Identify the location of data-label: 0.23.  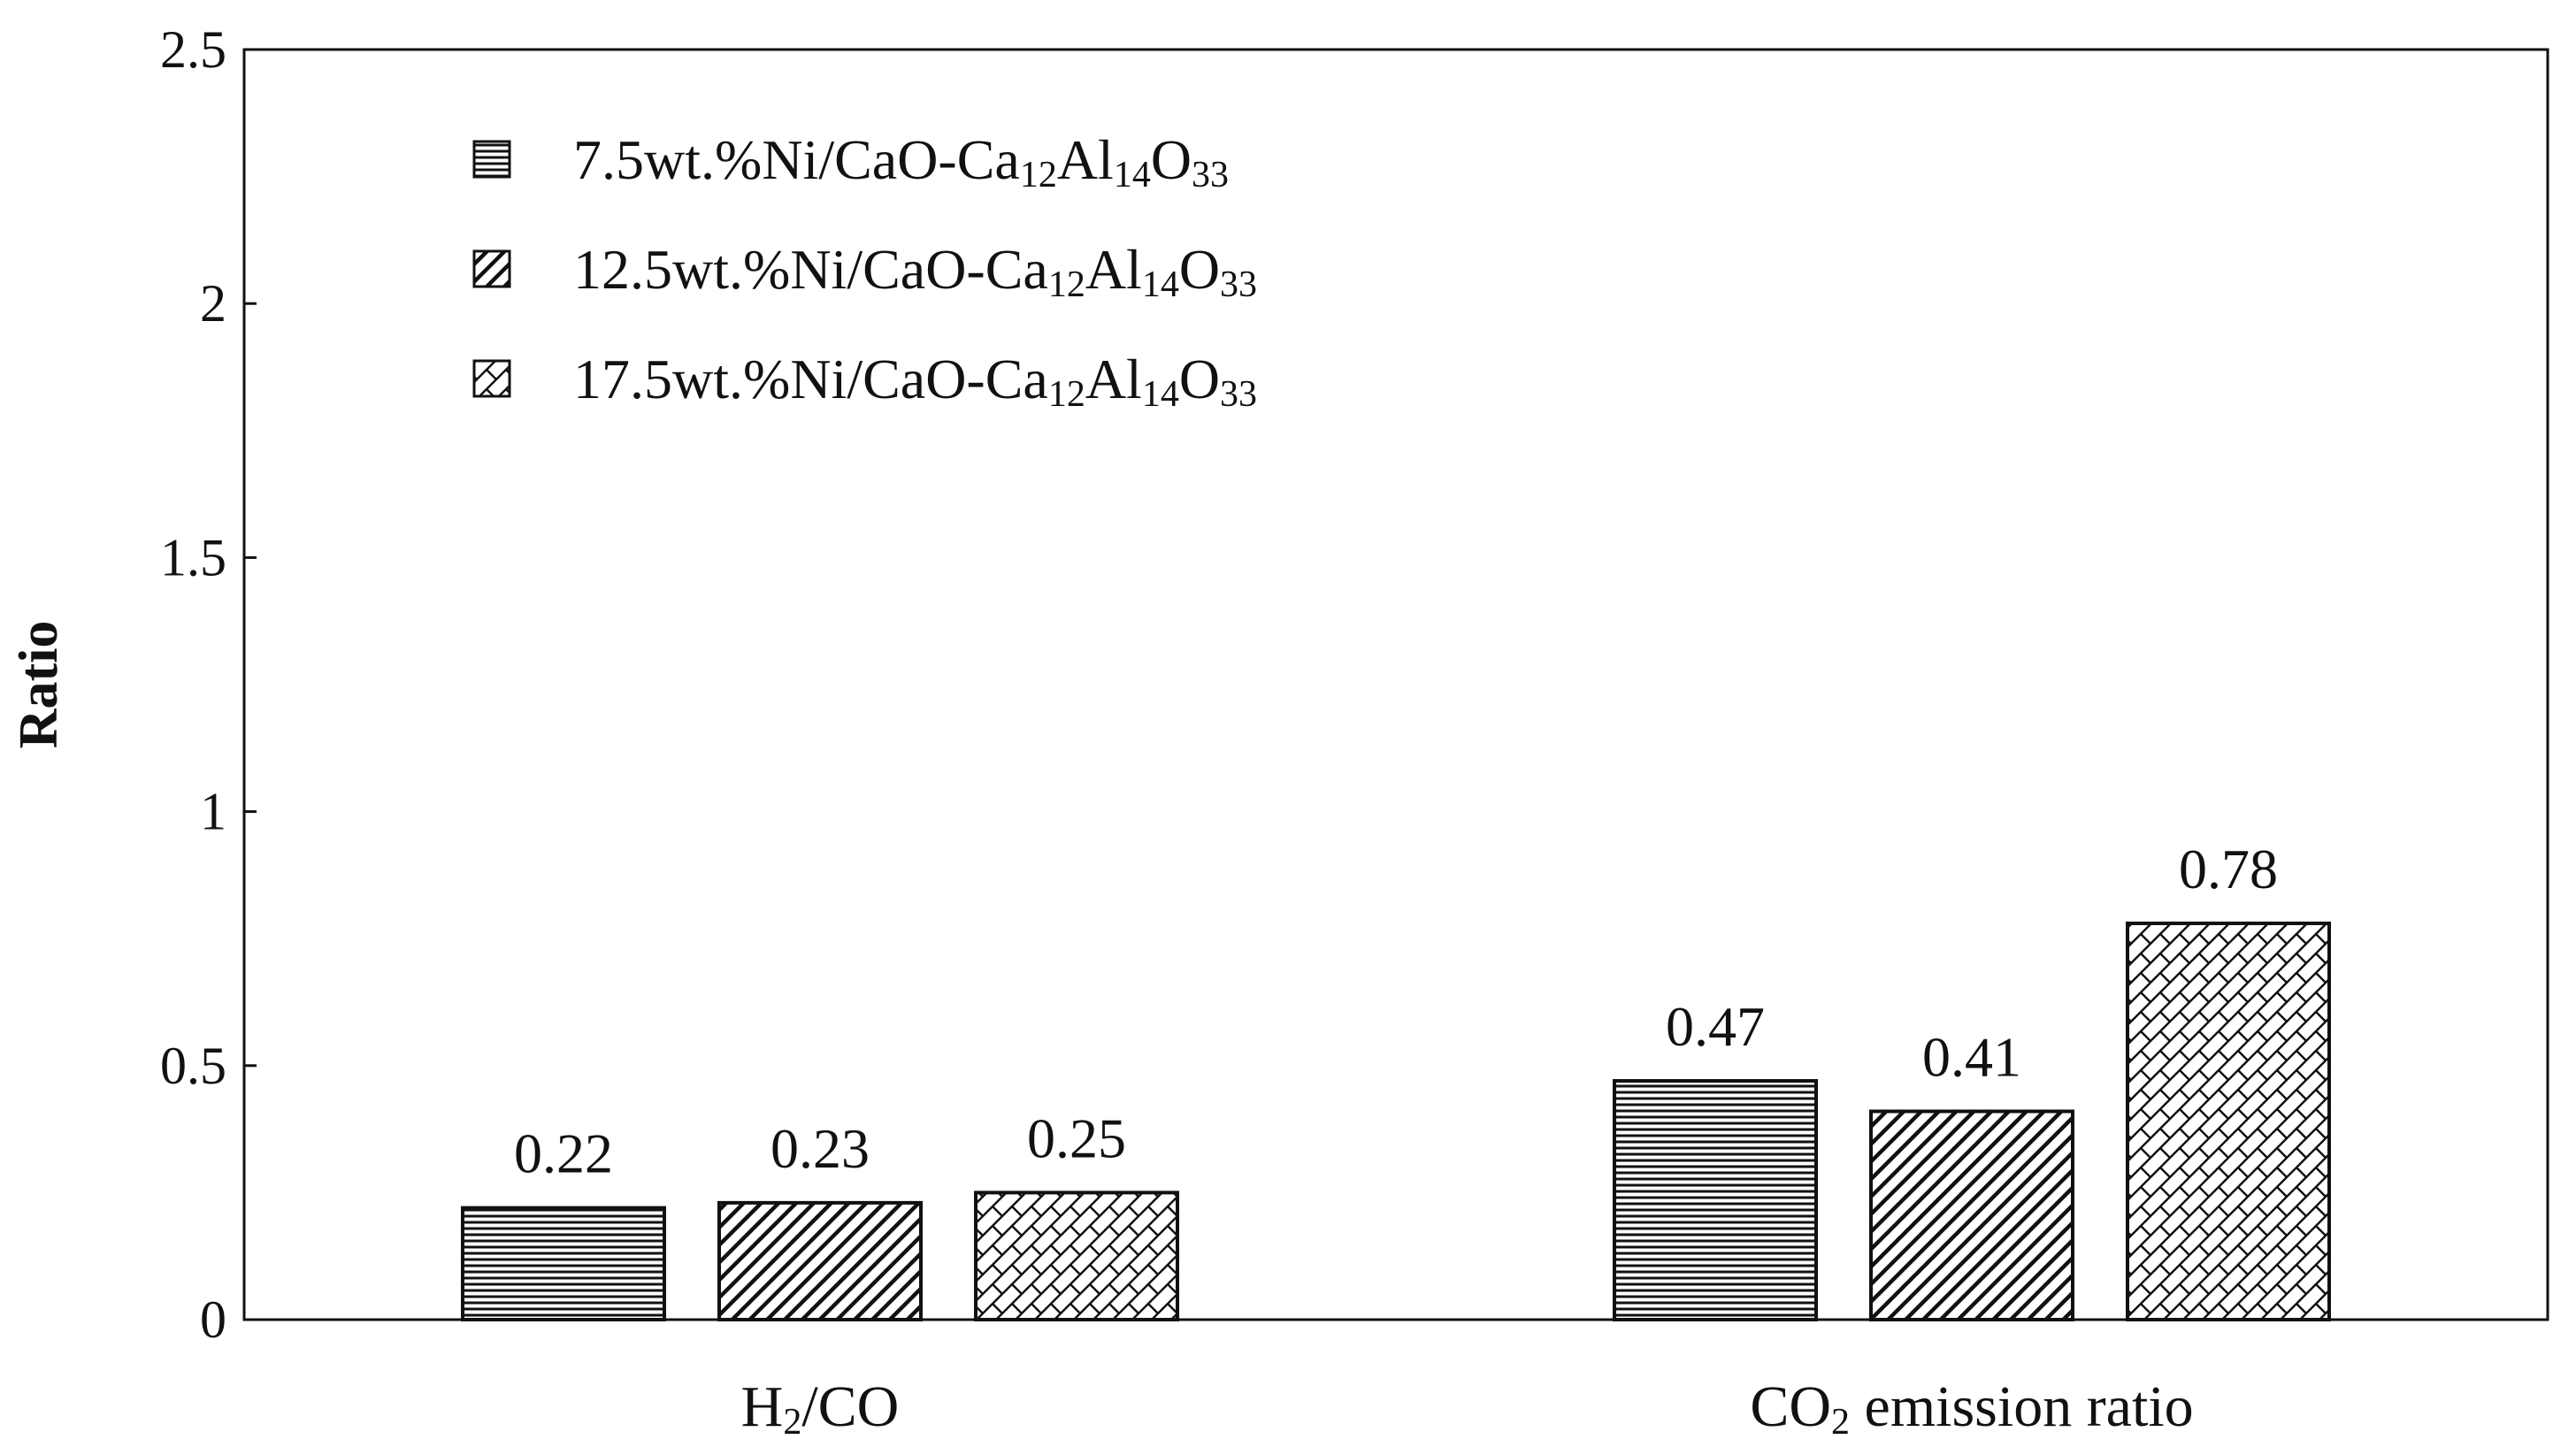
(820, 1148).